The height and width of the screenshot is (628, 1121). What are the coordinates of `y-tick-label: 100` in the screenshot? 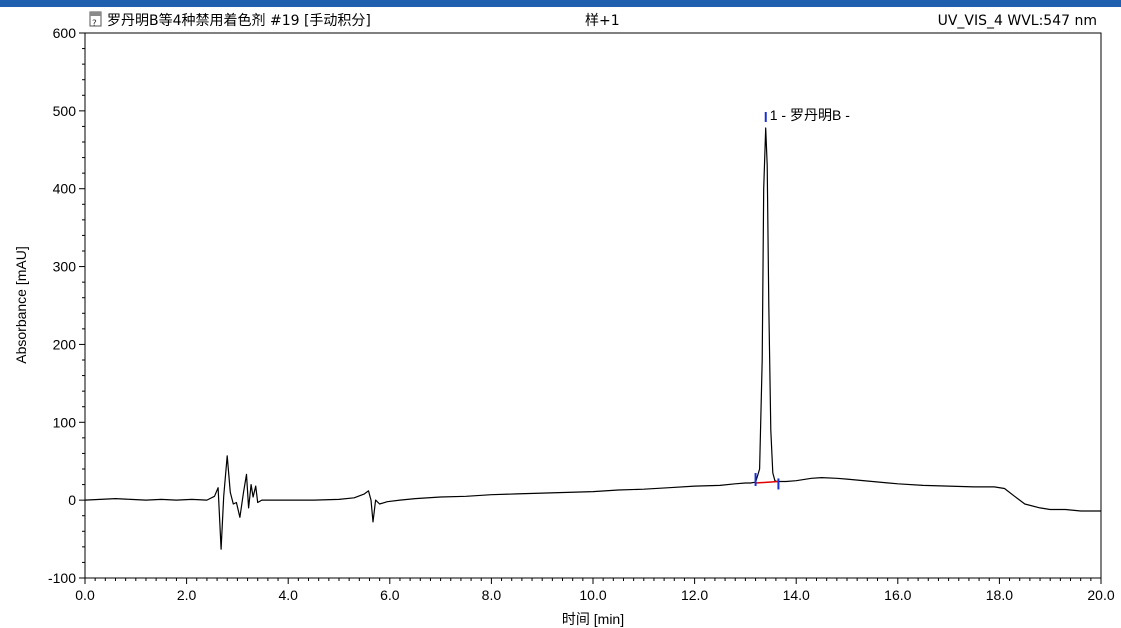 It's located at (65, 422).